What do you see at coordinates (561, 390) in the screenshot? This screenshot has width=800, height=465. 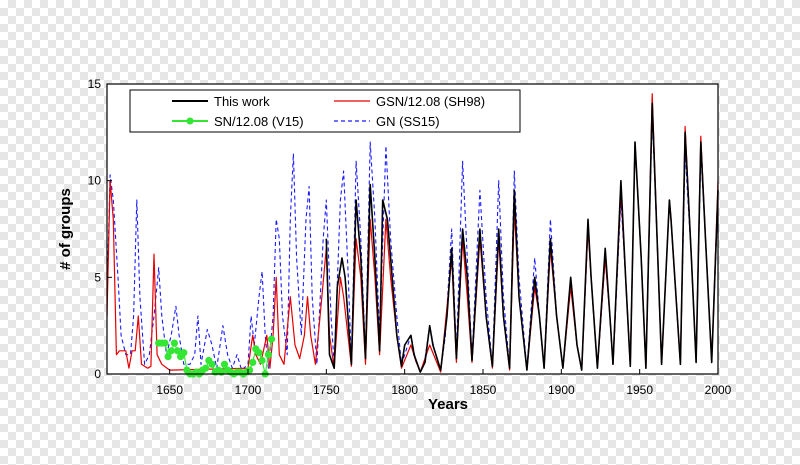 I see `x-tick-label: 1900` at bounding box center [561, 390].